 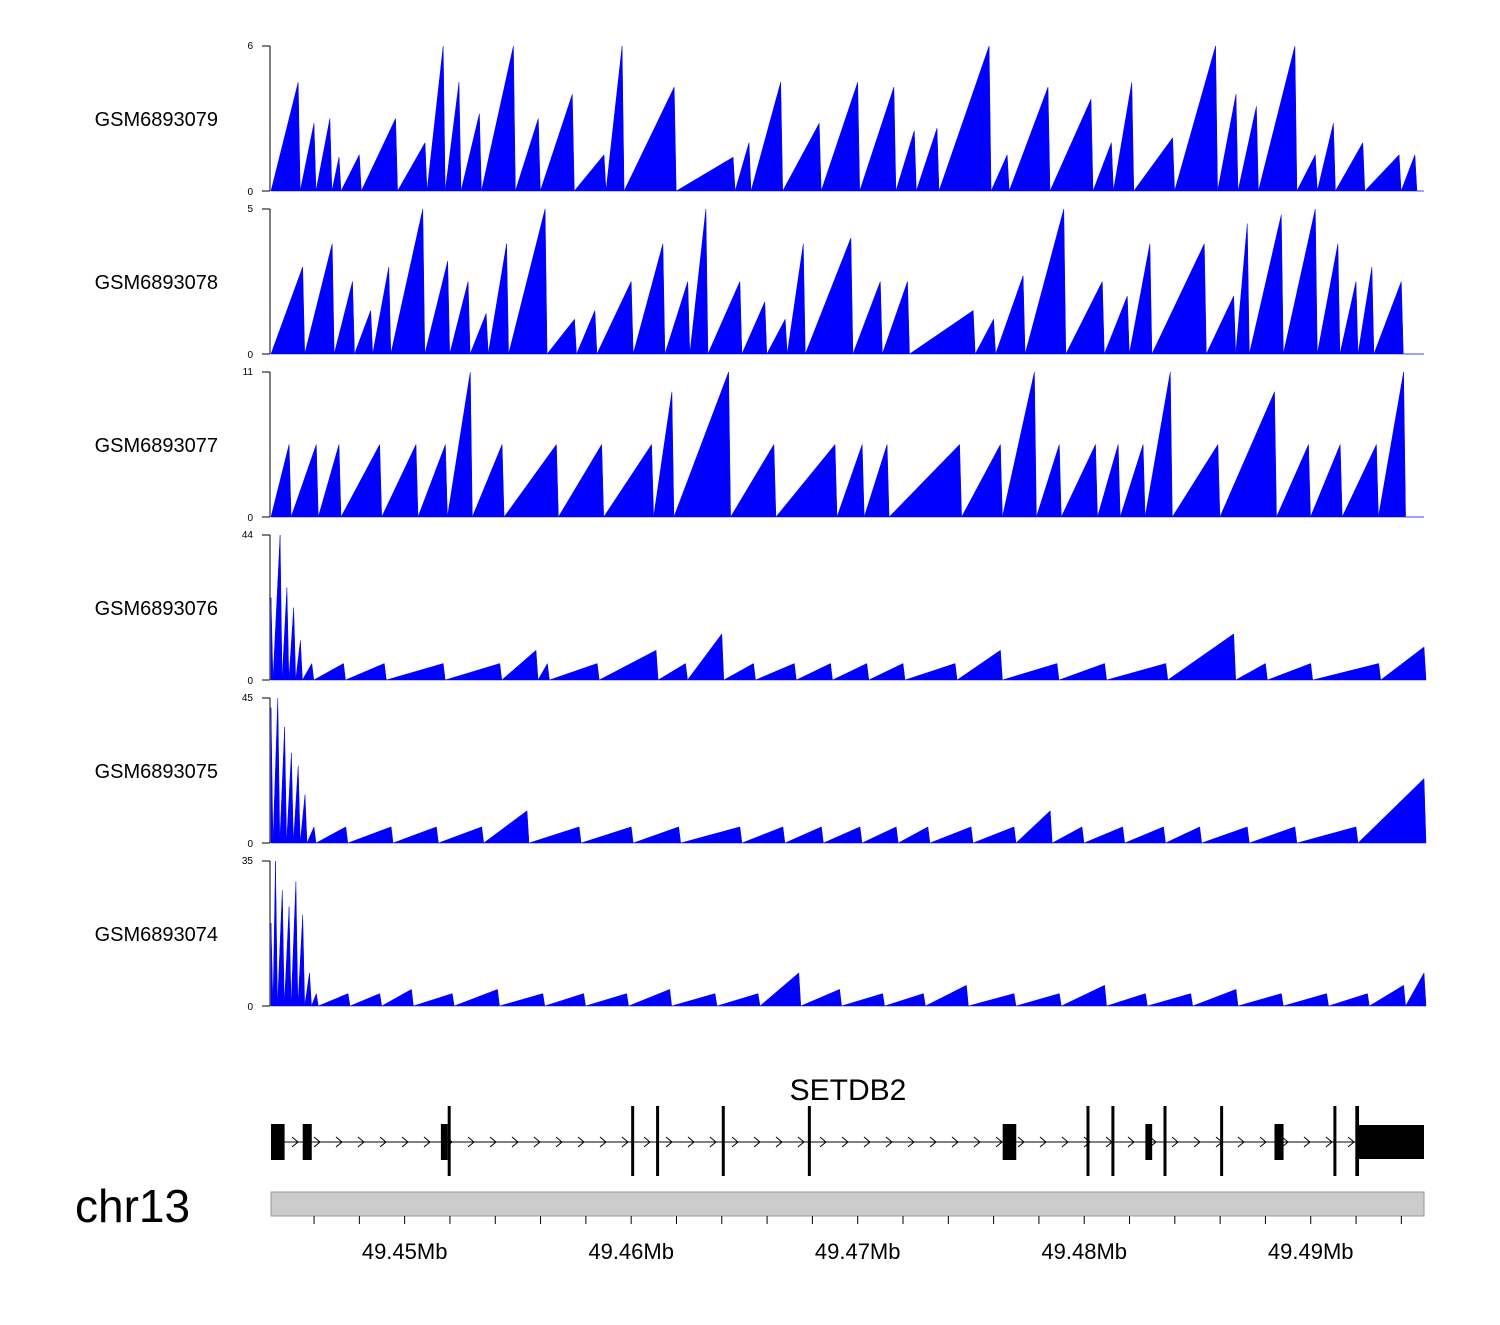 I want to click on track-GSM6893079: GSM6893079 6 0, so click(x=759, y=119).